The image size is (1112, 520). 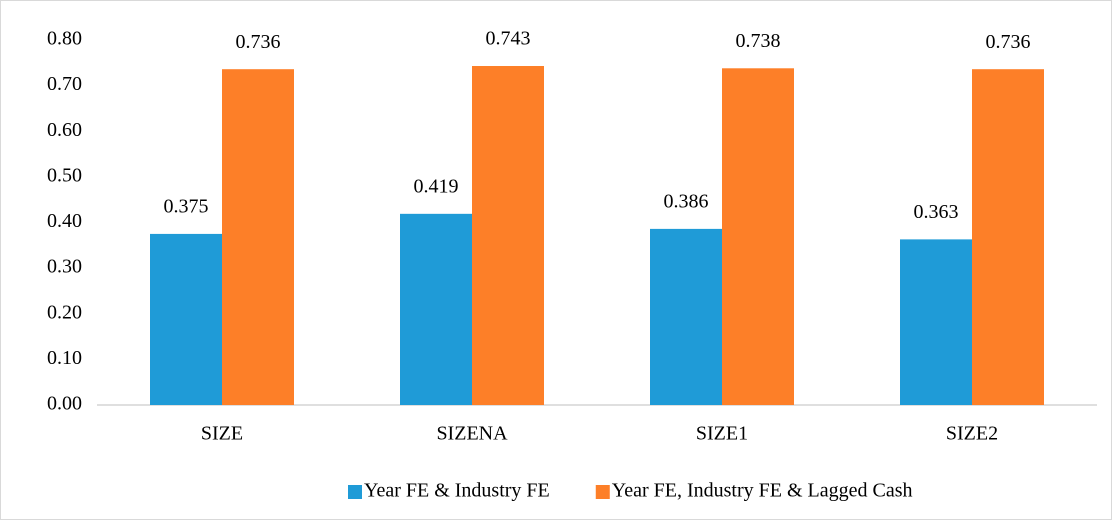 I want to click on y-tick-label: 0.10, so click(x=64, y=358).